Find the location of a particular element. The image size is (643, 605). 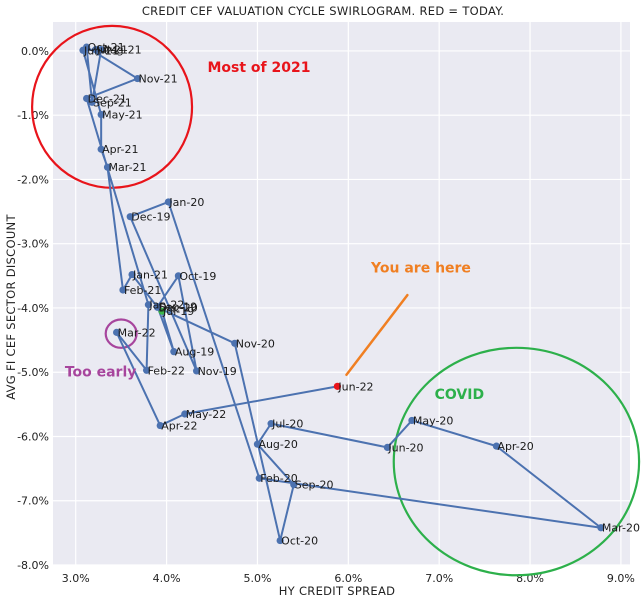

point-label: Jul-19 is located at coordinates (178, 311).